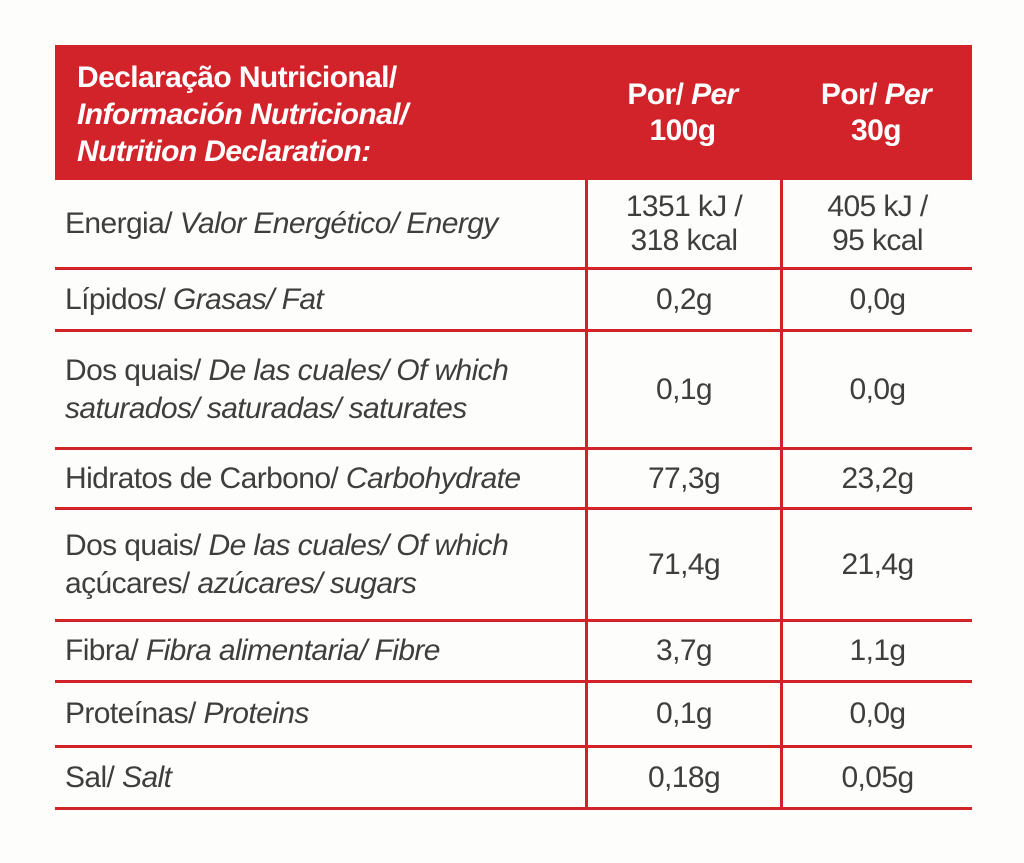 Image resolution: width=1024 pixels, height=863 pixels. What do you see at coordinates (683, 130) in the screenshot?
I see `per-100g-header-amount: 100g` at bounding box center [683, 130].